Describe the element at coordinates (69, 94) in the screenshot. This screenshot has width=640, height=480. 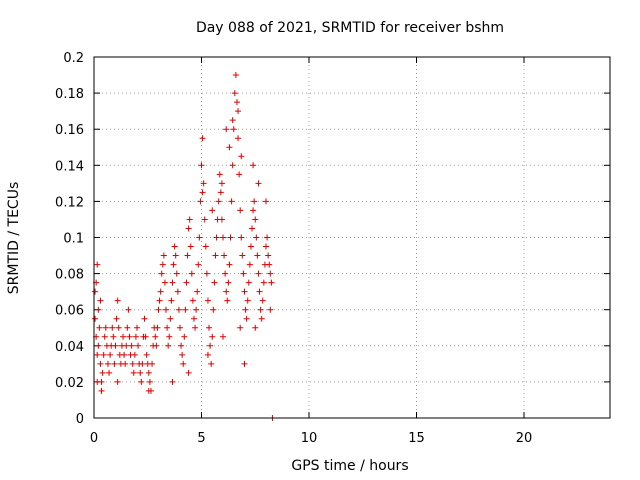
I see `y-tick-label: 0.18` at that location.